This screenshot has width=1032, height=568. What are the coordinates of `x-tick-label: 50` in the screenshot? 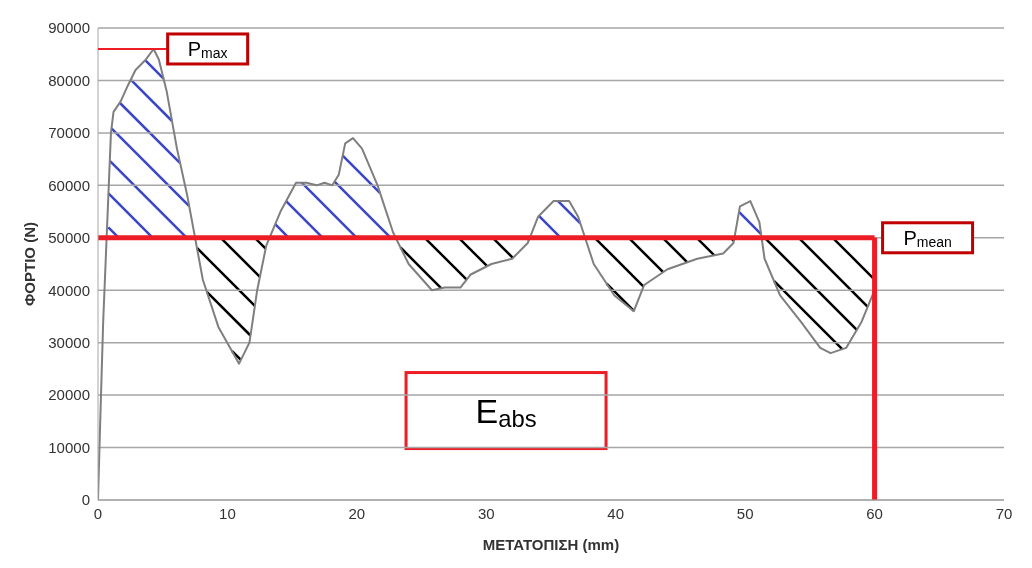 It's located at (745, 513).